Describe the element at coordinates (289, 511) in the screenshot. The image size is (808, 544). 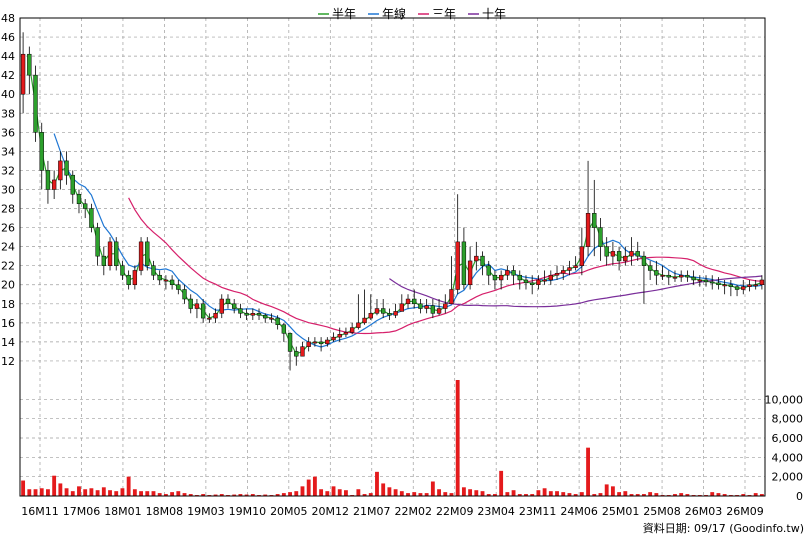
I see `x-tick-label: 20M05` at that location.